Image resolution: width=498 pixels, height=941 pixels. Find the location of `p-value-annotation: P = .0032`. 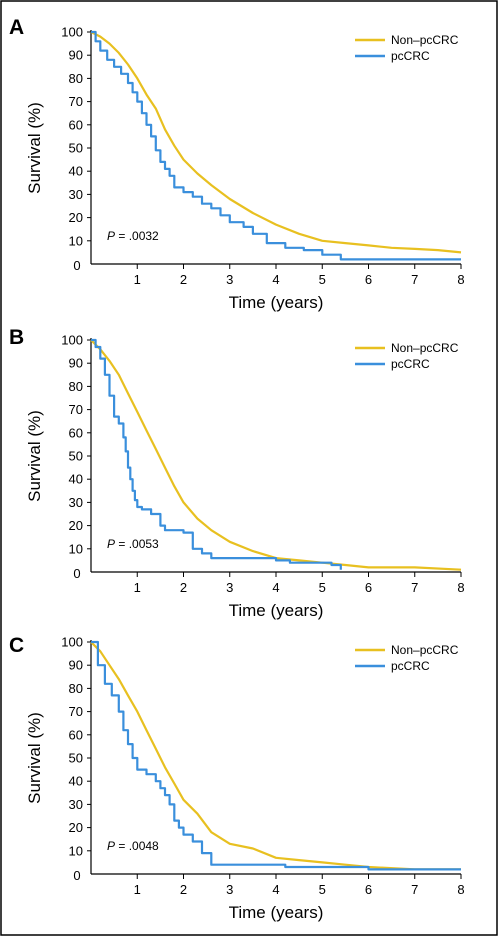

p-value-annotation: P = .0032 is located at coordinates (133, 236).